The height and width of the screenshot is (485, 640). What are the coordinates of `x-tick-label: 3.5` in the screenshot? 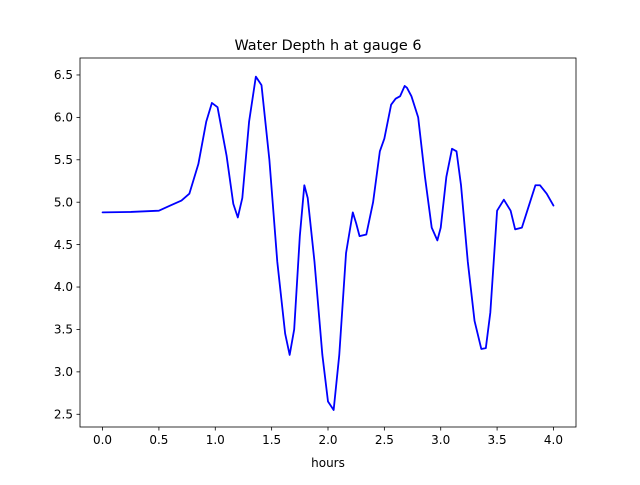 It's located at (497, 440).